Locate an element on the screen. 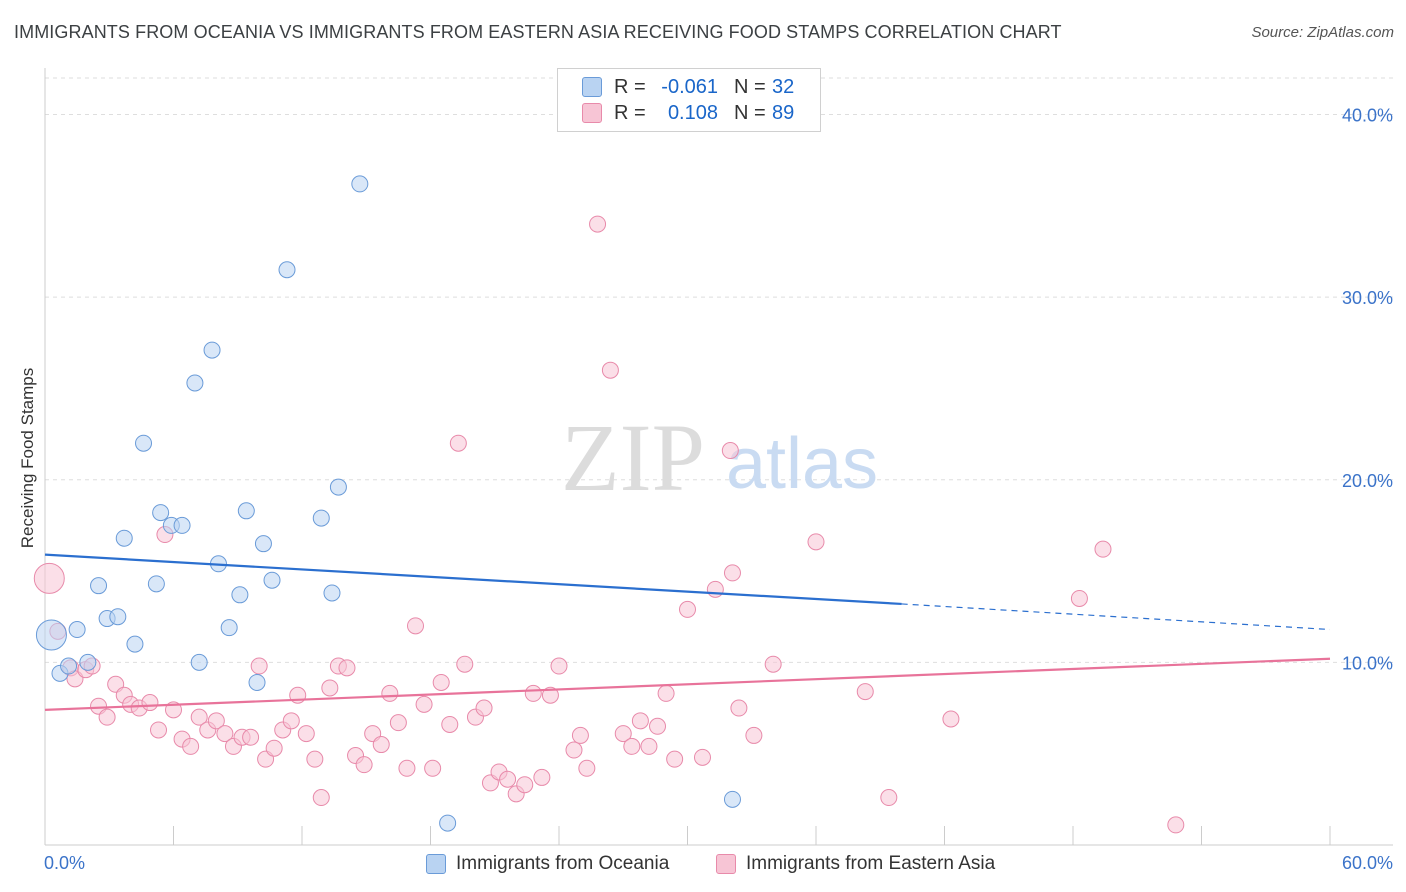 This screenshot has height=892, width=1406. bottom-legend-label-oceania: Immigrants from Oceania is located at coordinates (563, 863).